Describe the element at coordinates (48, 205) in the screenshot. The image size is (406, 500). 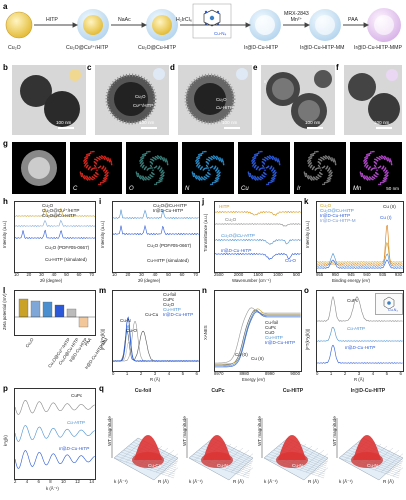
I see `h-legend-0: Cu₂O` at that location.